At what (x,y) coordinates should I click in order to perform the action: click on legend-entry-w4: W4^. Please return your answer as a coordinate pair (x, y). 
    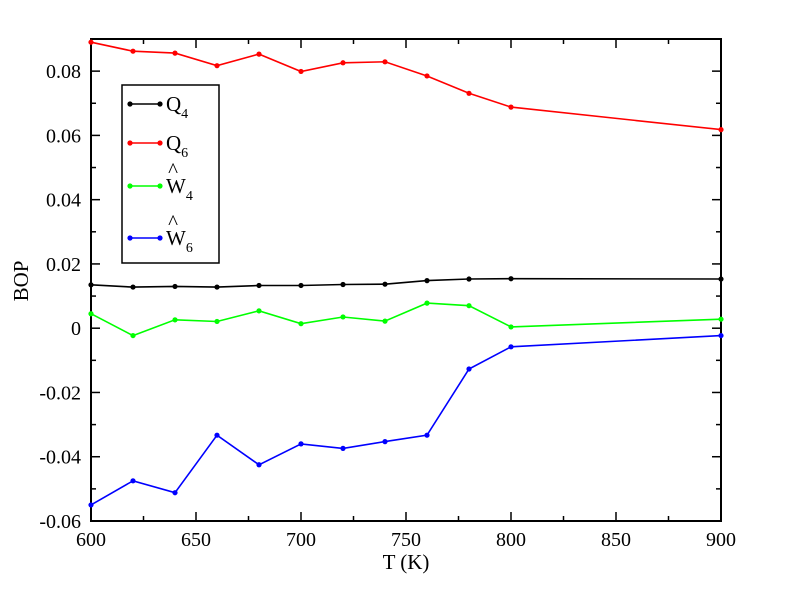
    Looking at the image, I should click on (160, 181).